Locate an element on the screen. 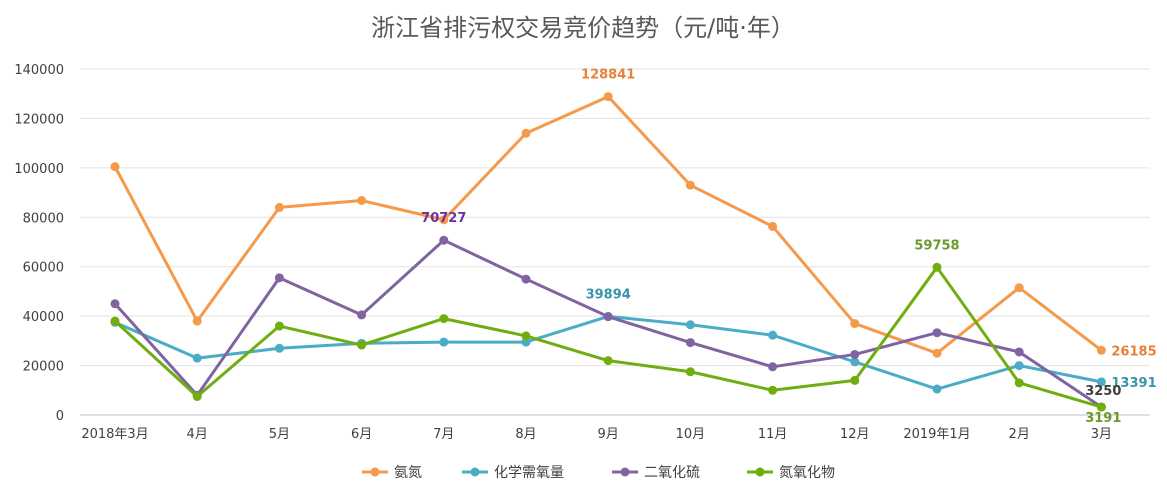  legend-label: 二氧化硫 is located at coordinates (672, 473).